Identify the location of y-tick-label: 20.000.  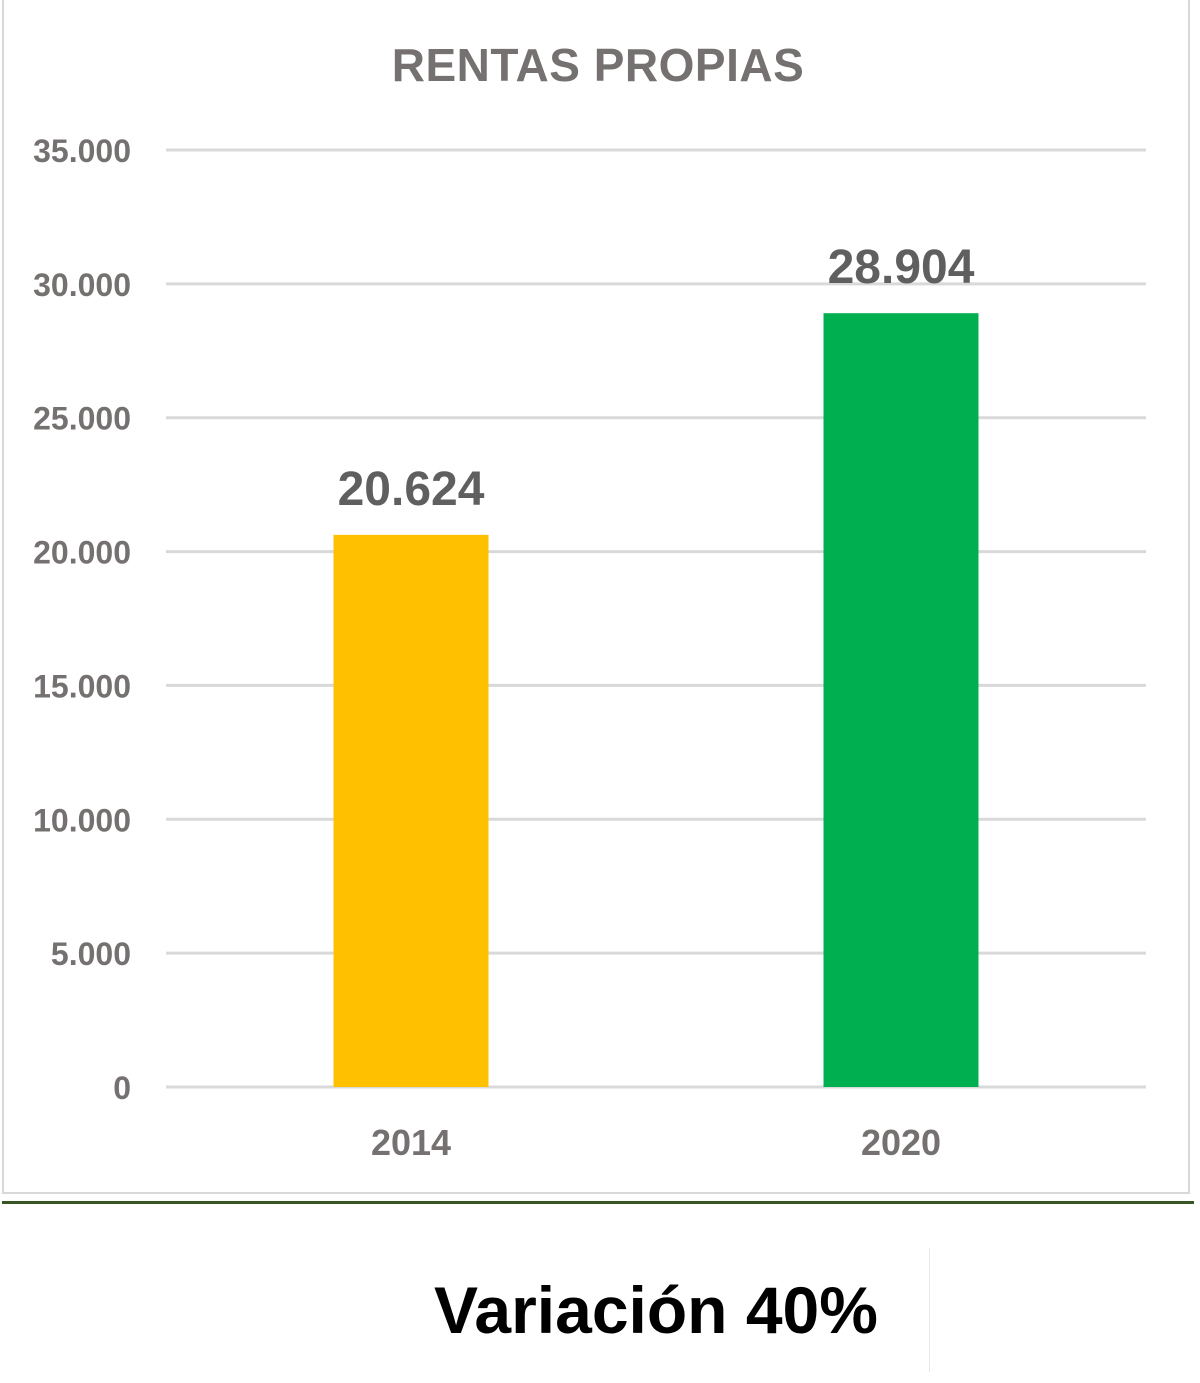
(82, 553).